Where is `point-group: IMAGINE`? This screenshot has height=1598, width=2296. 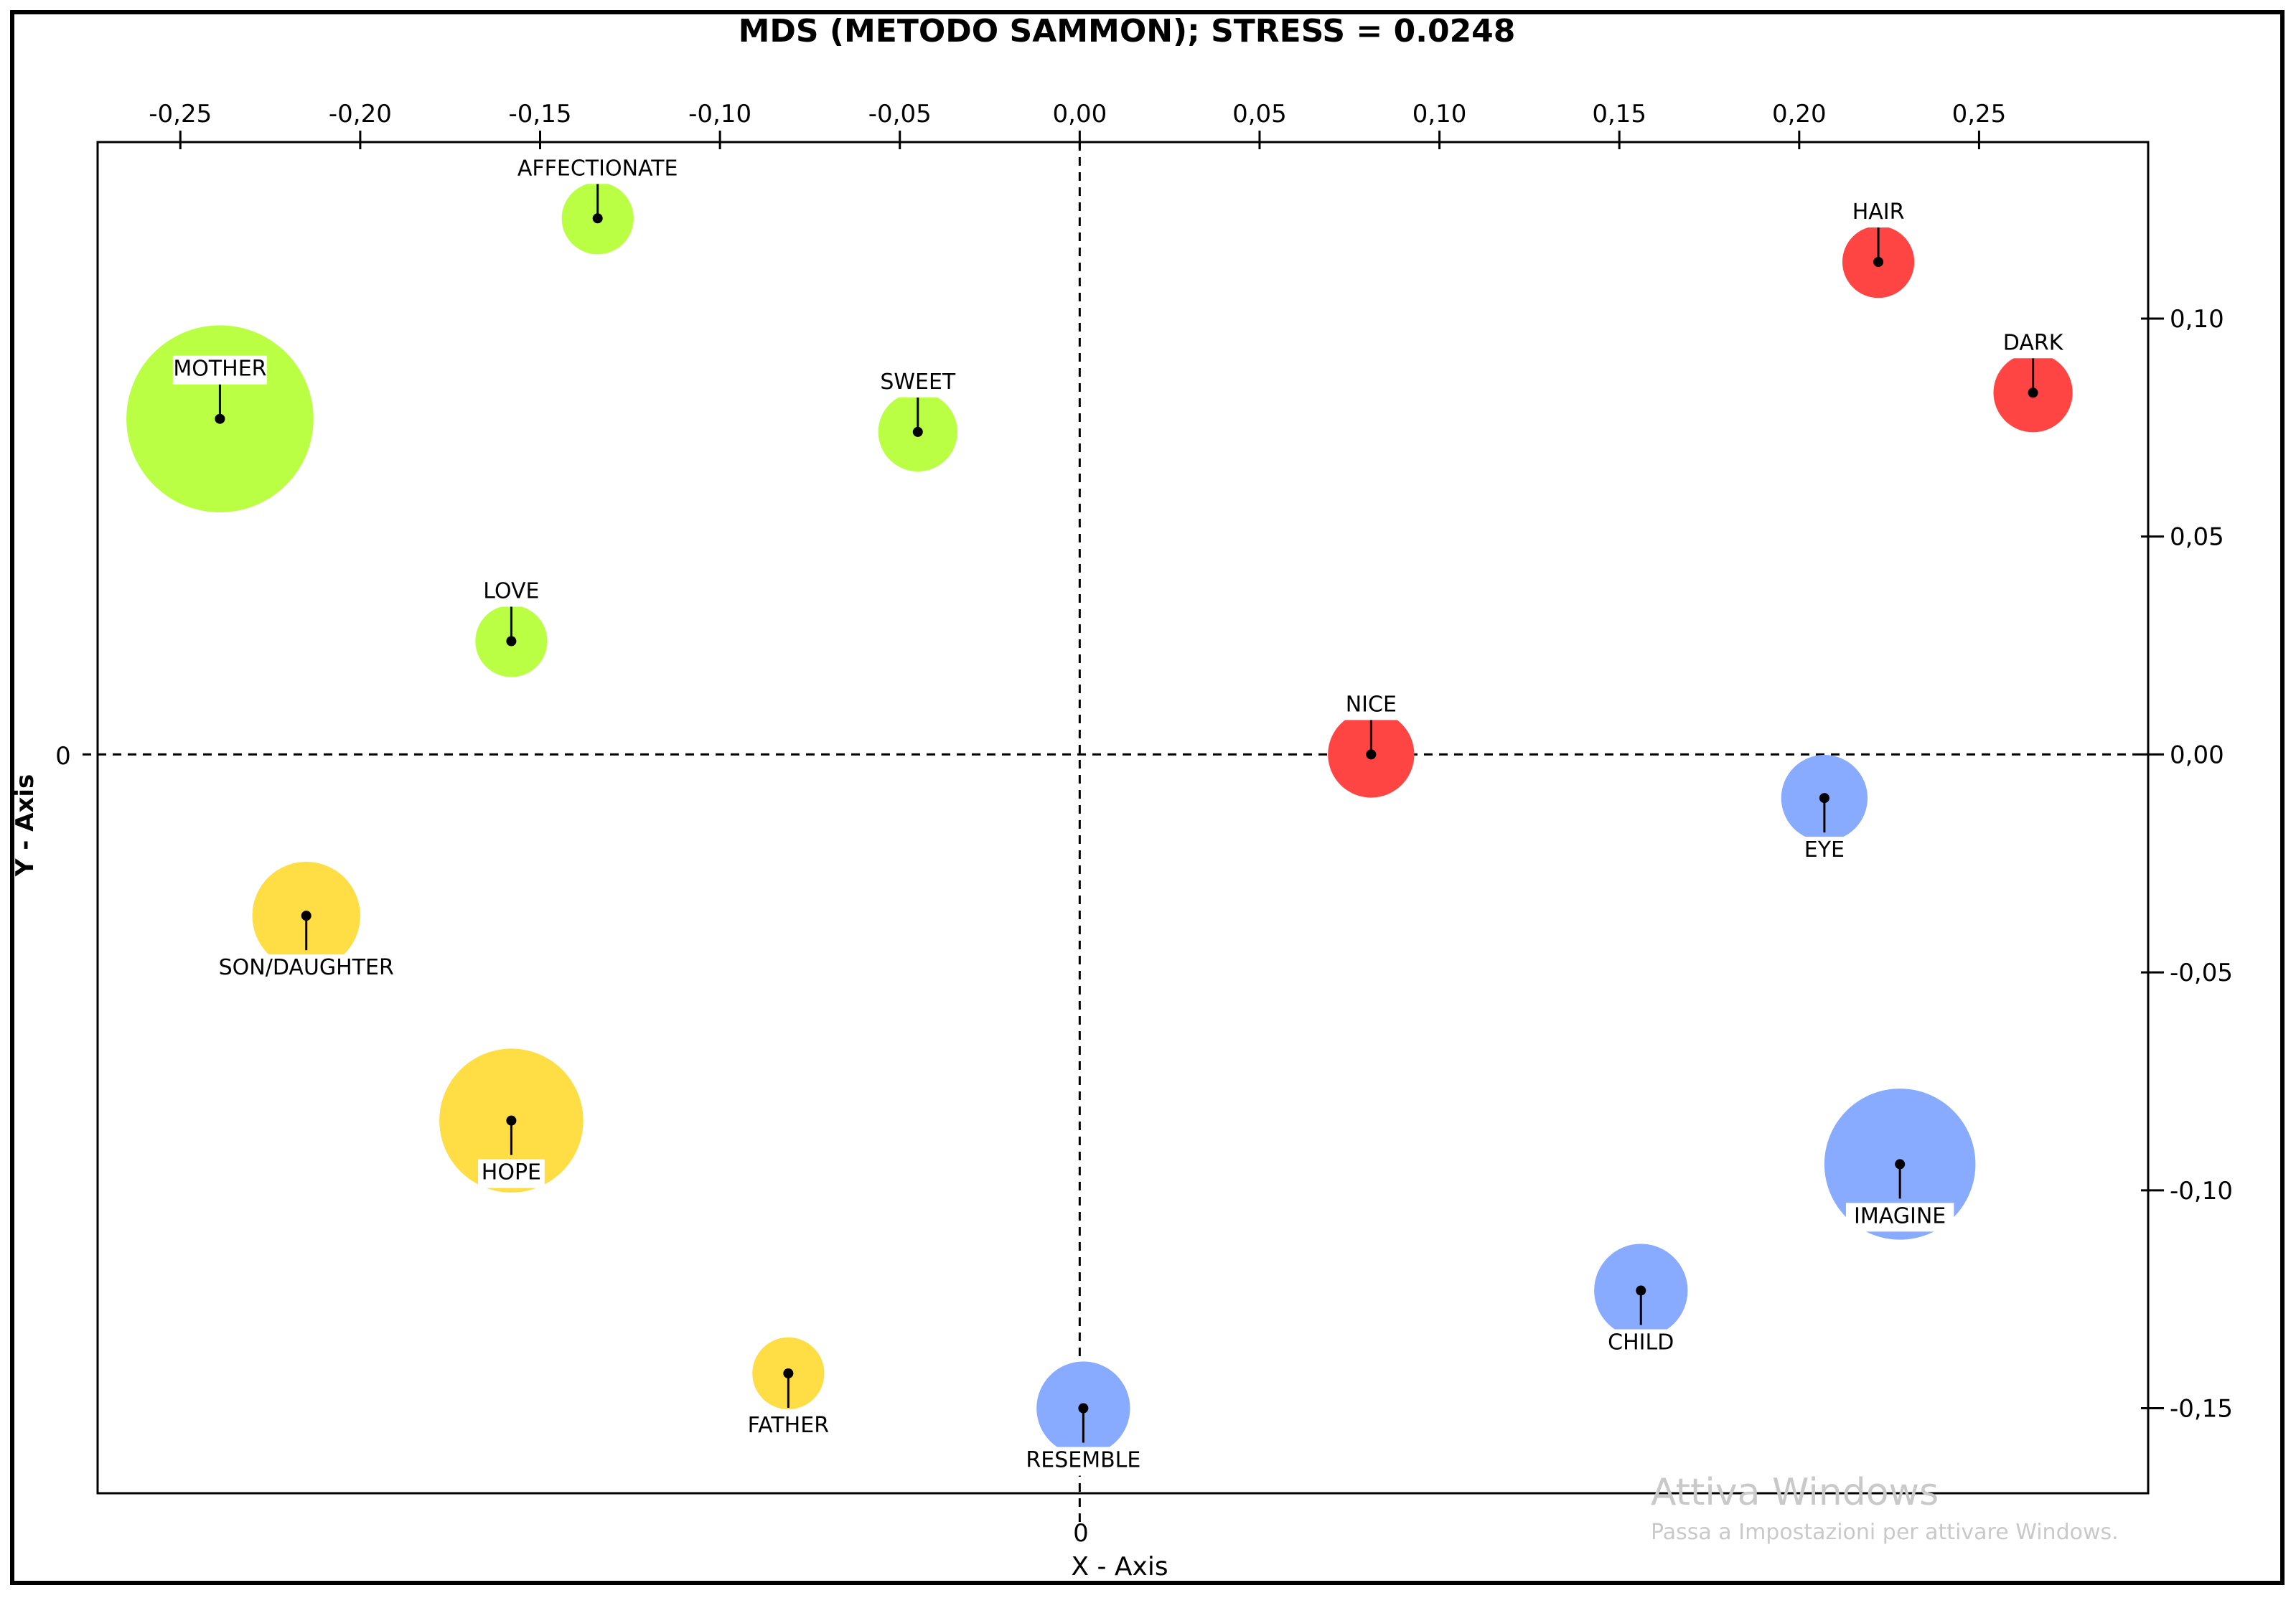 point-group: IMAGINE is located at coordinates (1900, 1164).